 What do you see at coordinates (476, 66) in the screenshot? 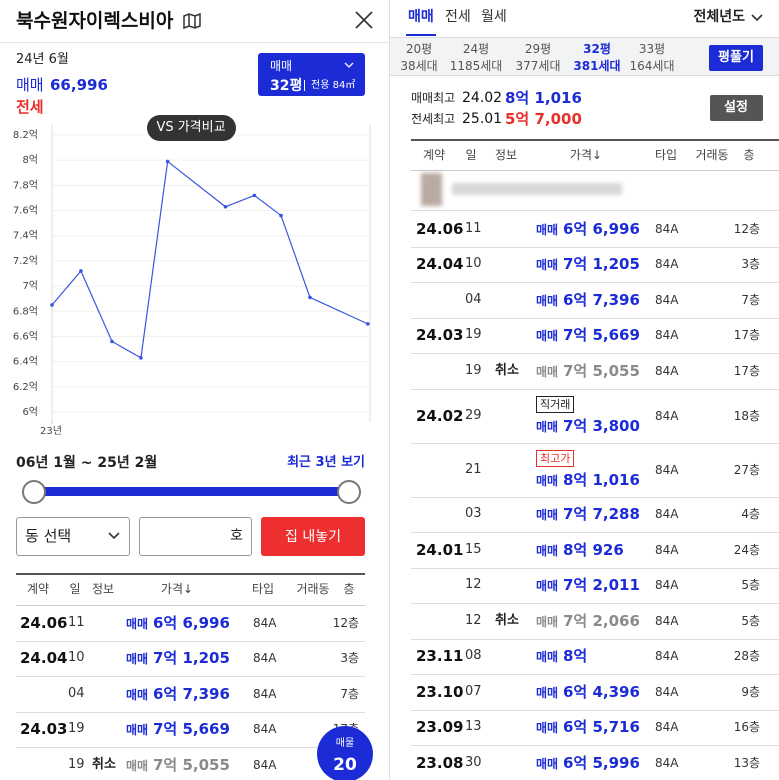
I see `size-households: 1185세대` at bounding box center [476, 66].